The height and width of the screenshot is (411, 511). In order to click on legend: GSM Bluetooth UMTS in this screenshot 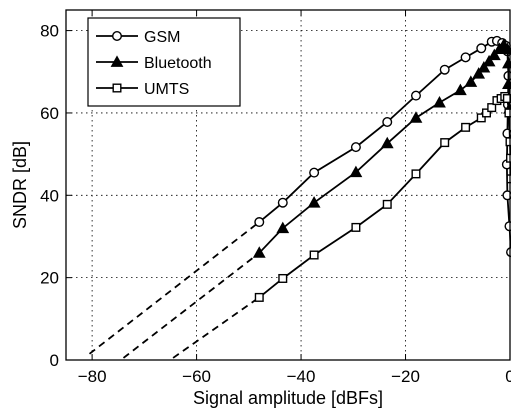, I will do `click(164, 62)`.